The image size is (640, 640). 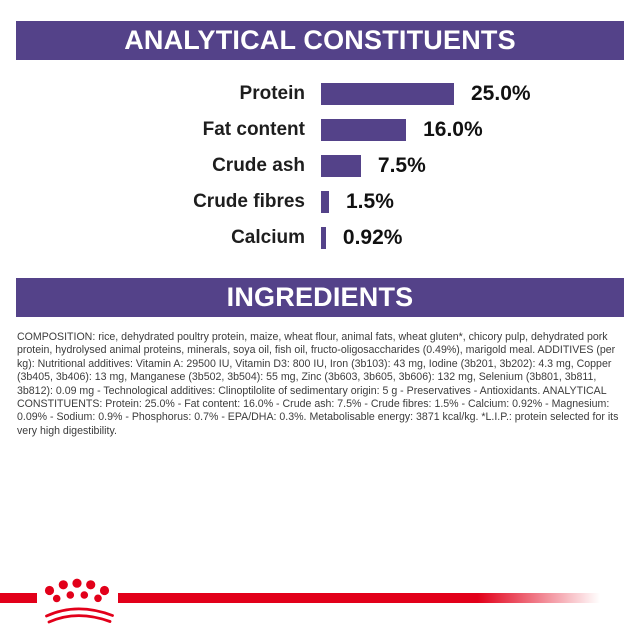 I want to click on chart-row: Protein 25.0%, so click(x=320, y=93).